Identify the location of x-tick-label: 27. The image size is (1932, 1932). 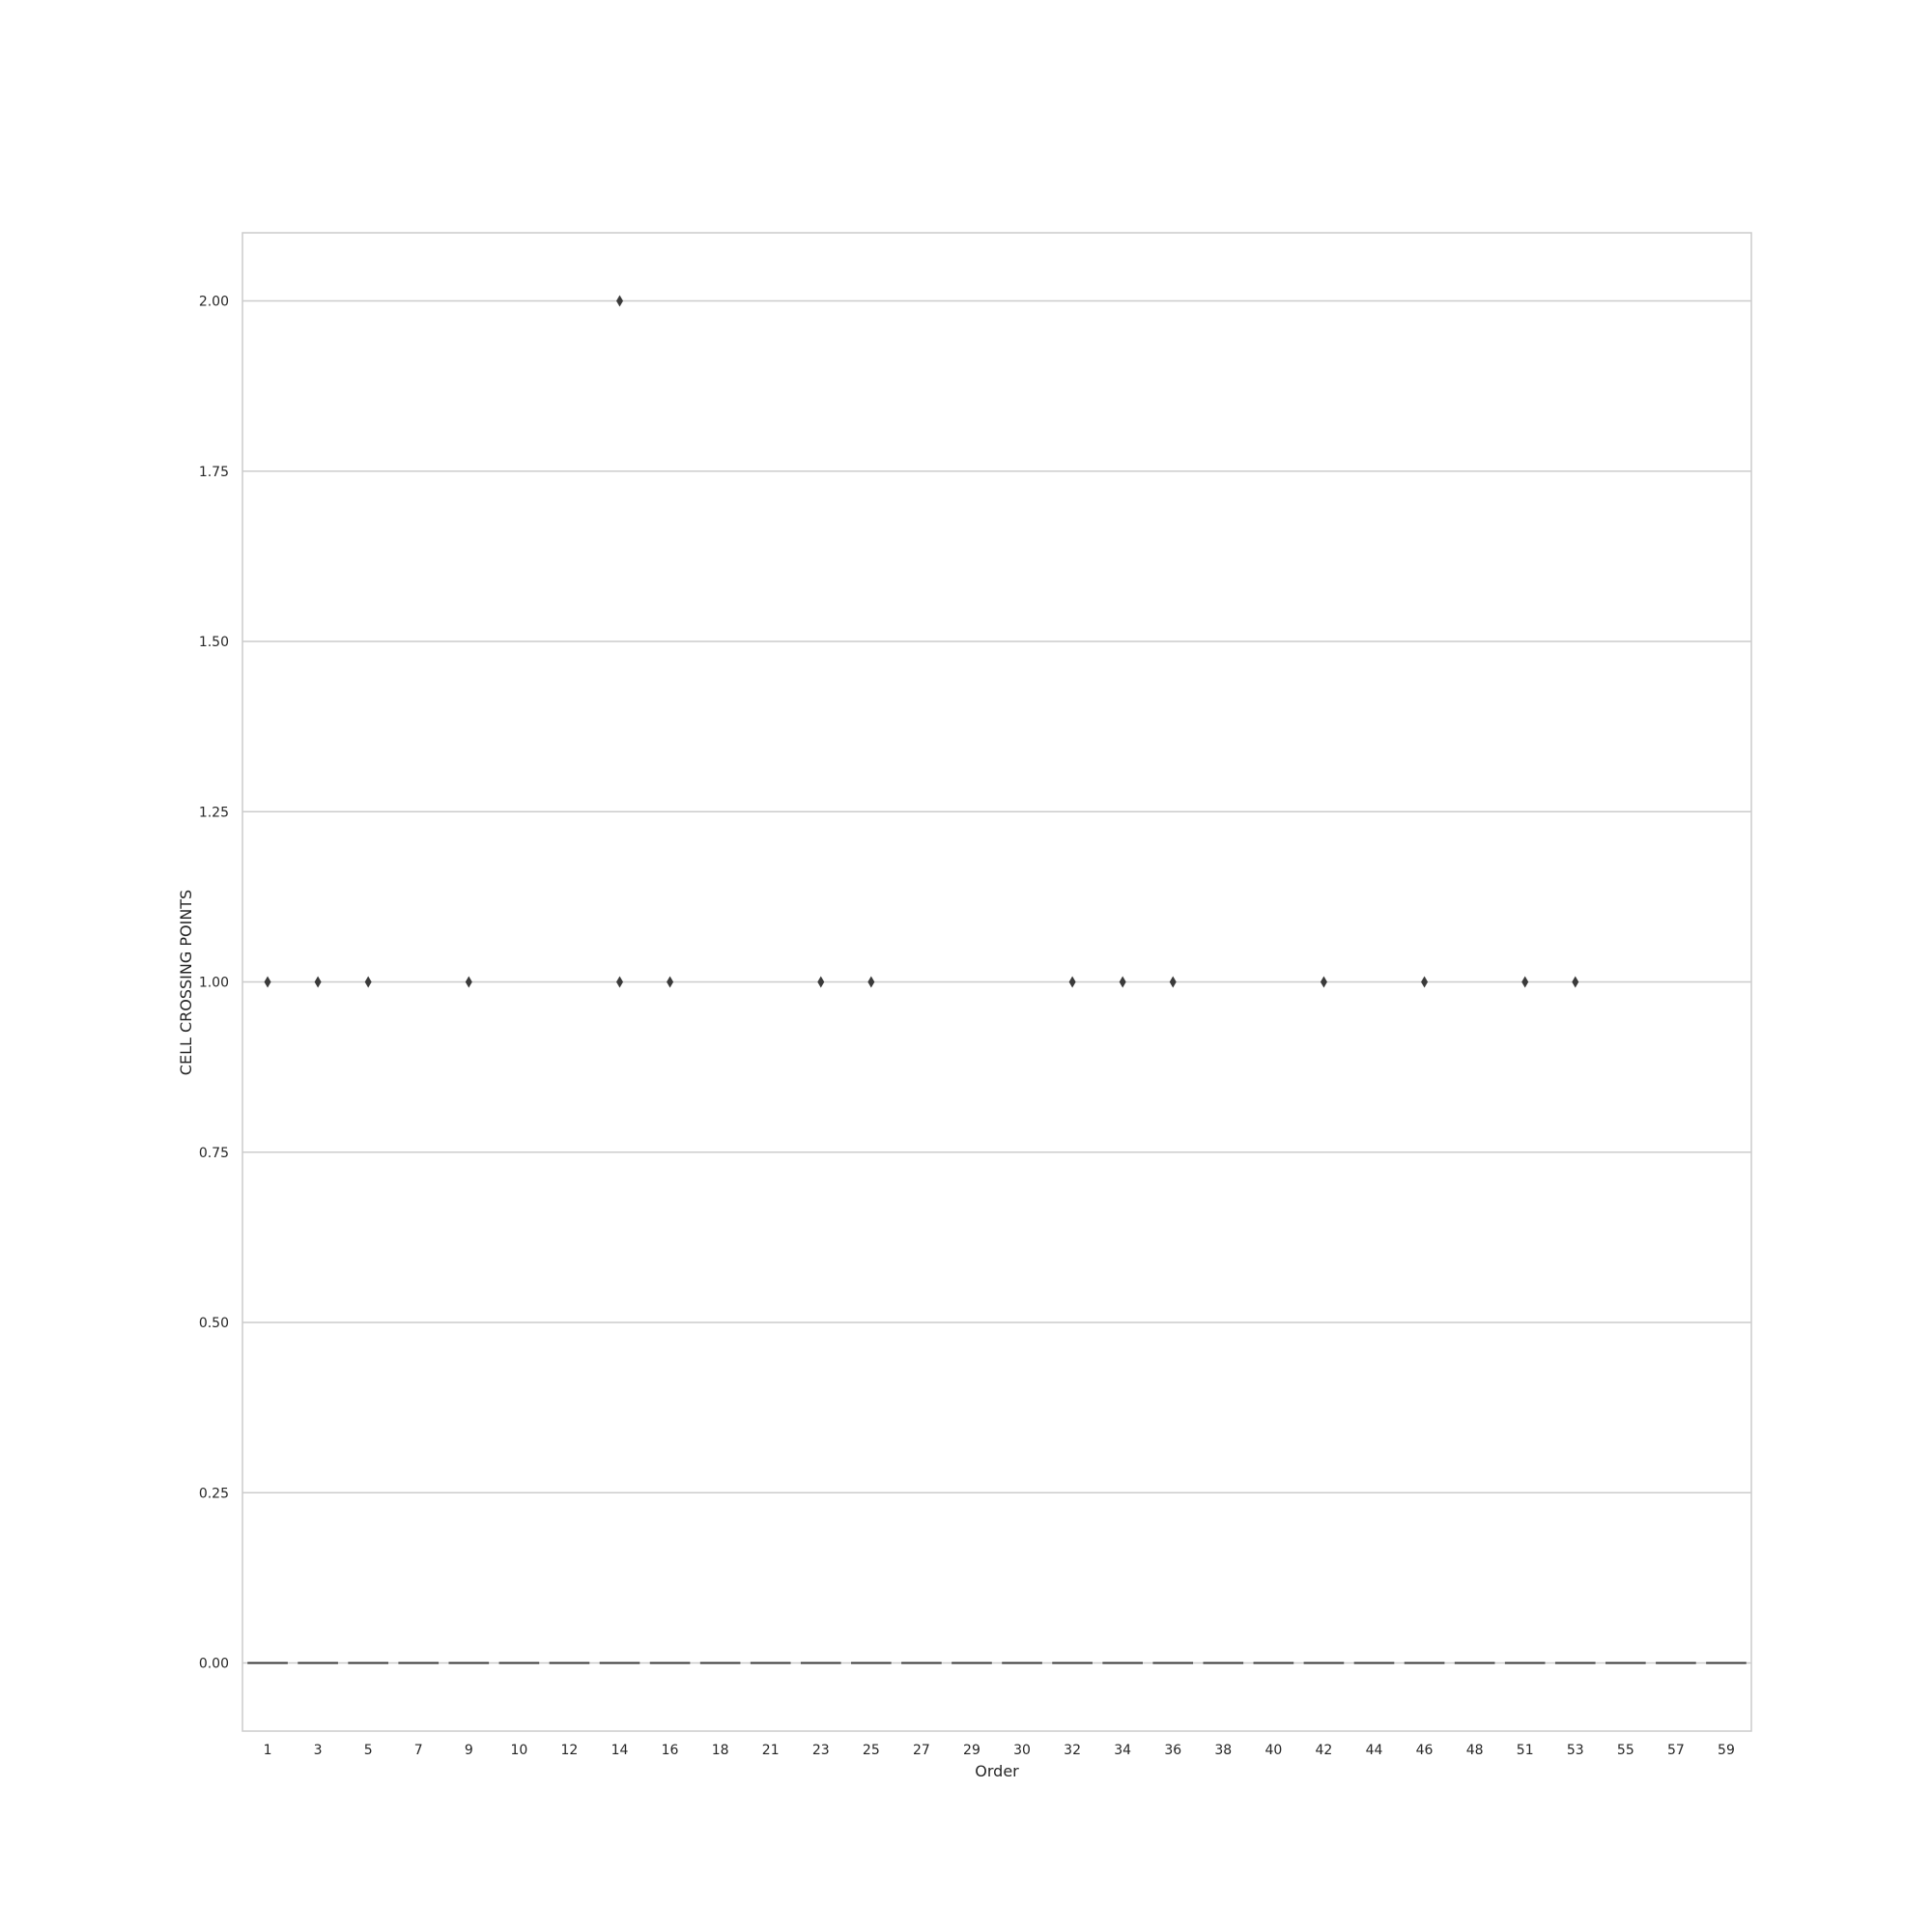
(921, 1750).